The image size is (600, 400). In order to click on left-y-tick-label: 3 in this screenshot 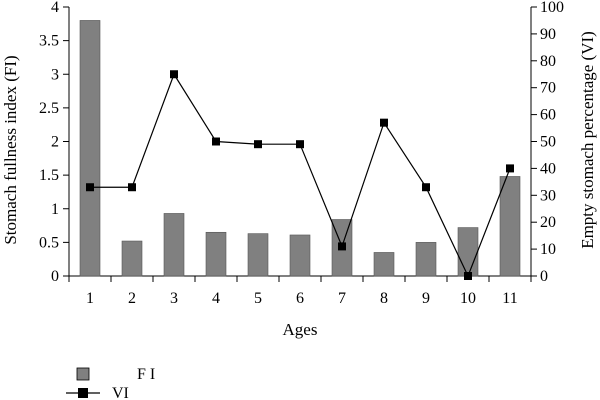, I will do `click(55, 74)`.